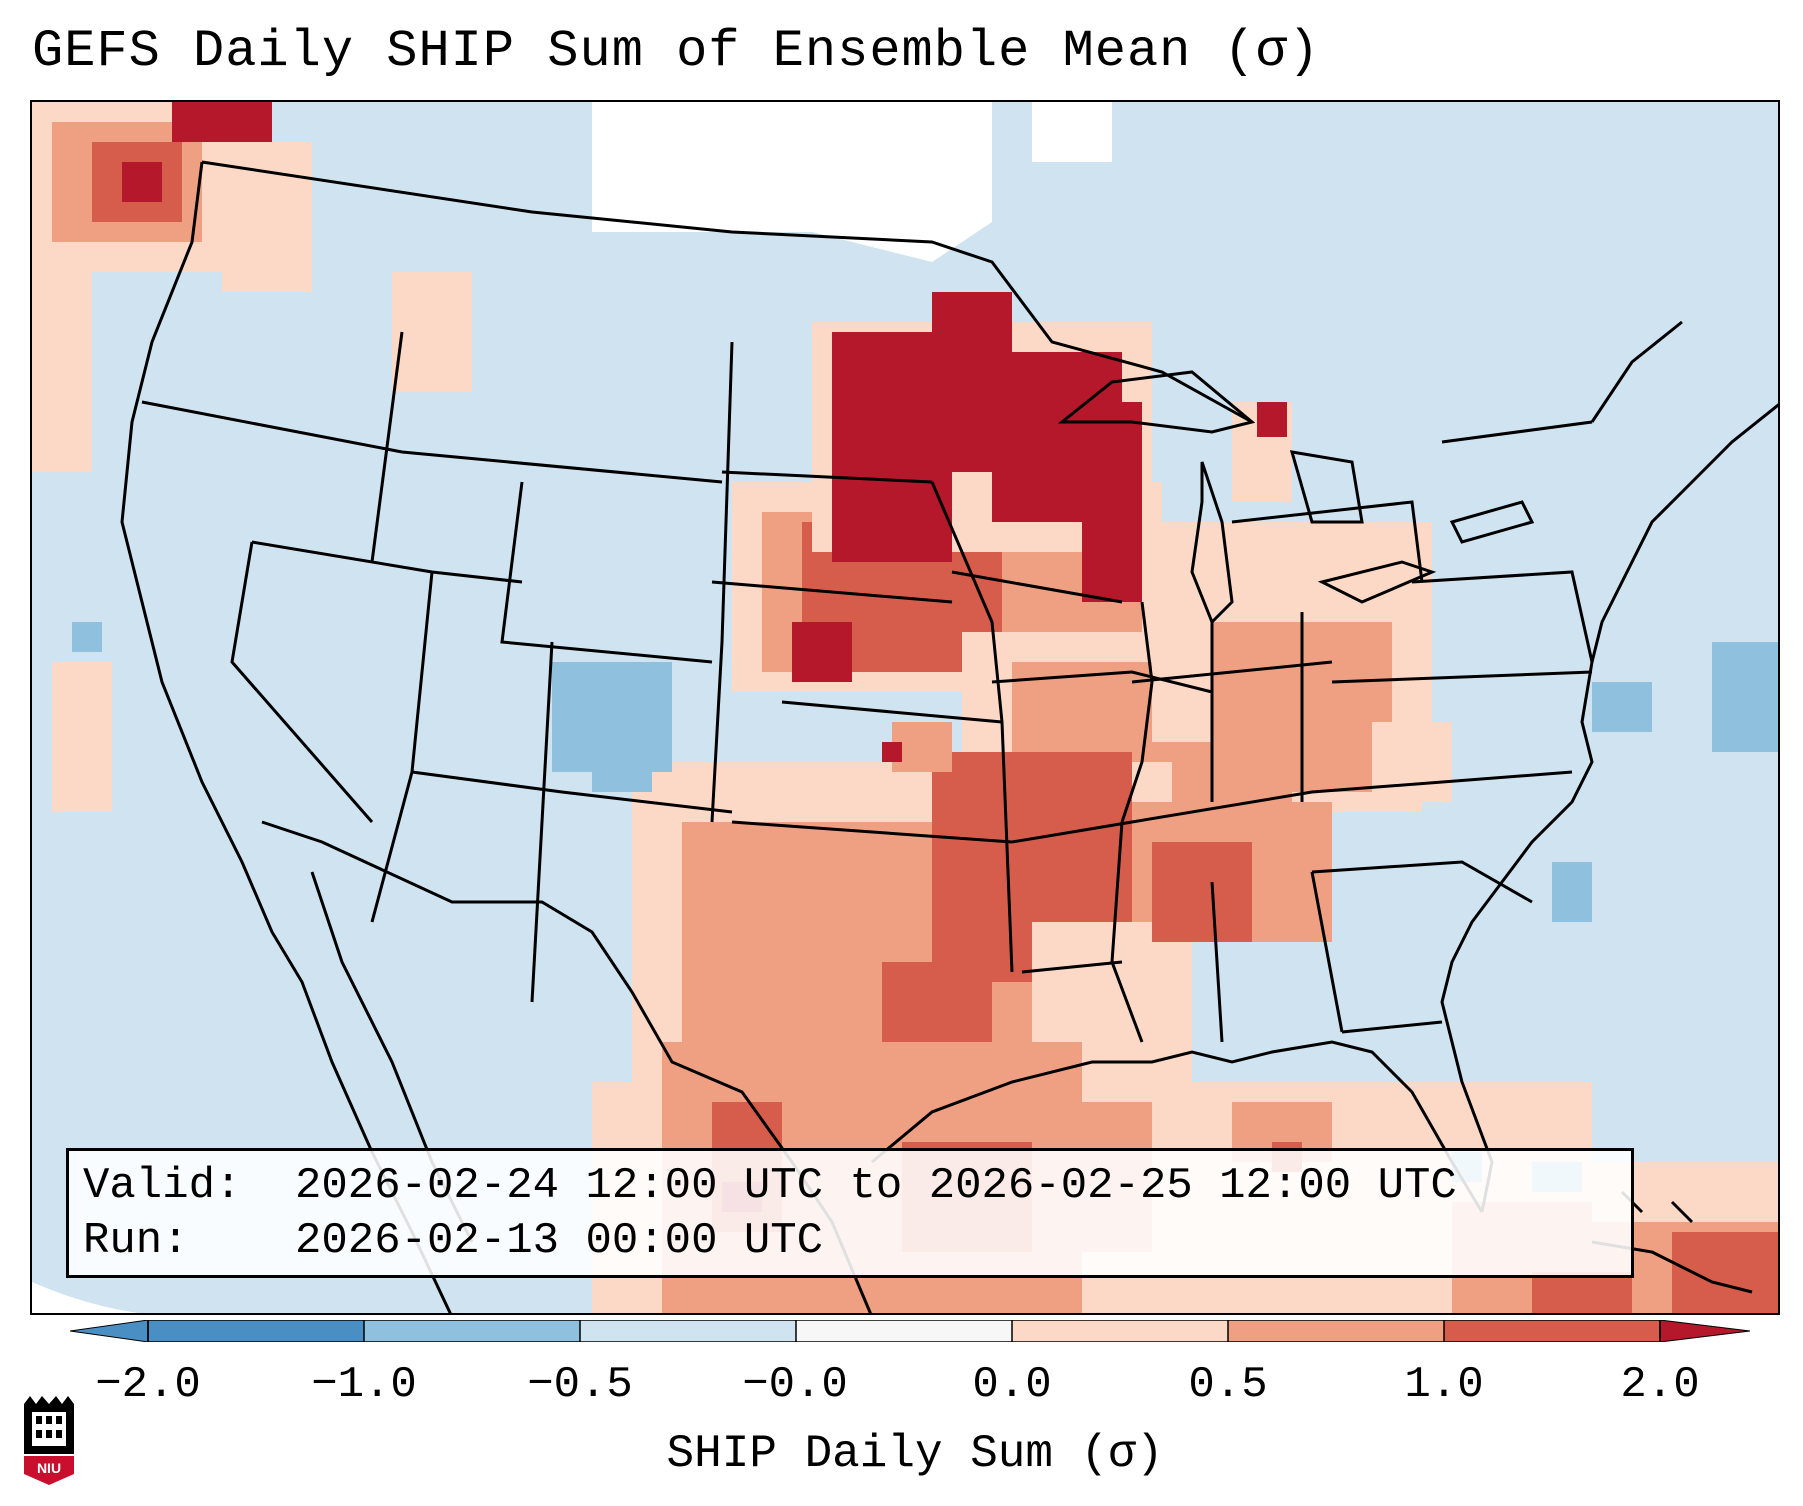 The width and height of the screenshot is (1803, 1506). I want to click on run-row: Run: 2026-02-13 00:00 UTC, so click(850, 1241).